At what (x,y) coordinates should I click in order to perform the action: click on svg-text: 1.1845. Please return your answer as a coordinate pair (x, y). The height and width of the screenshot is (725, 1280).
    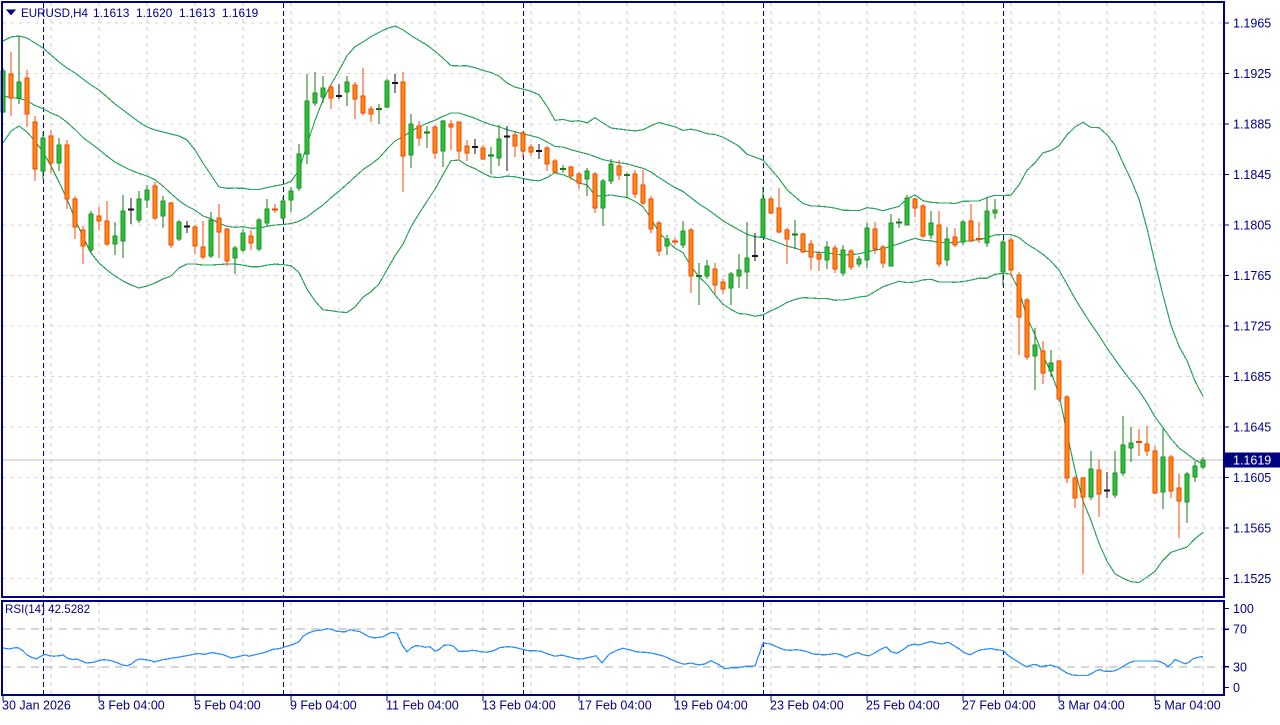
    Looking at the image, I should click on (1252, 175).